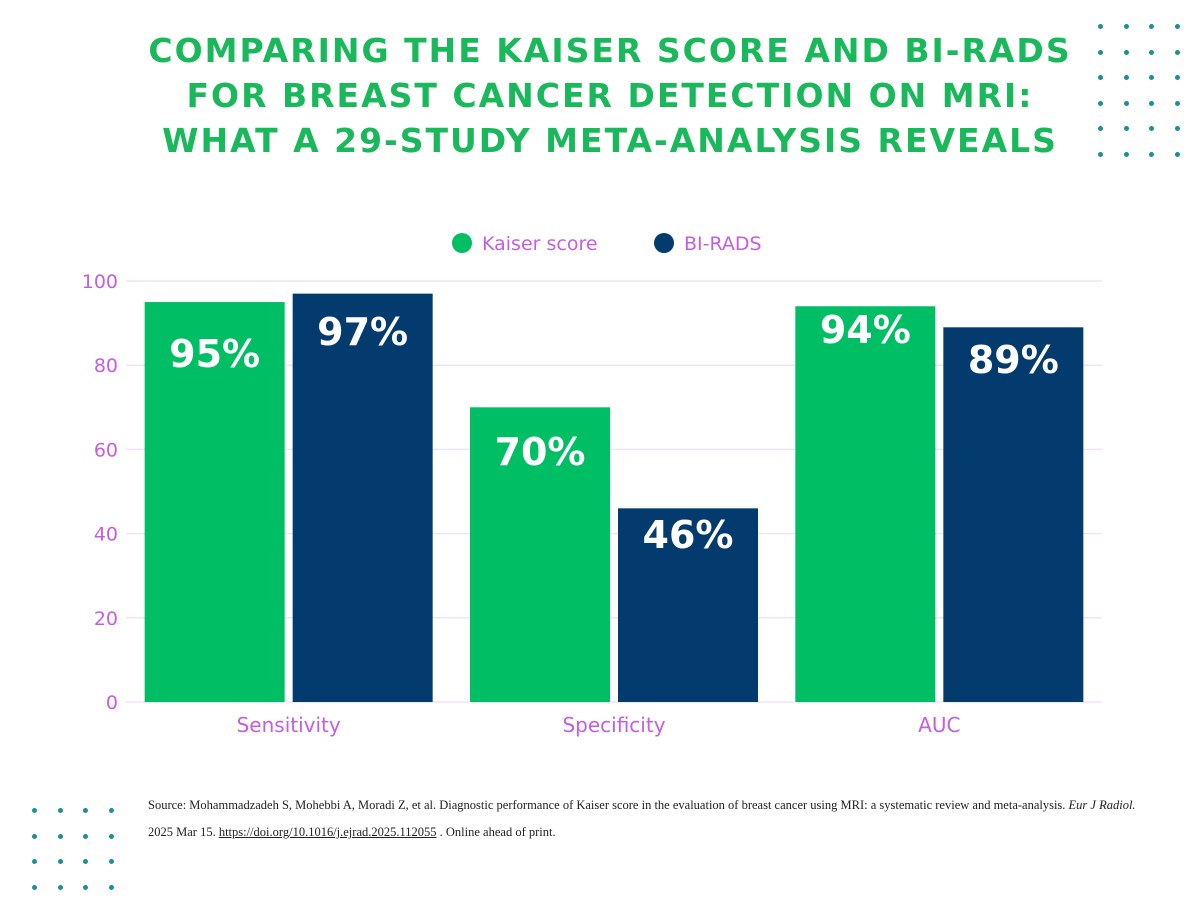 This screenshot has width=1200, height=900. Describe the element at coordinates (610, 140) in the screenshot. I see `title-line-3: WHAT A 29-STUDY META-ANALYSIS REVEALS` at that location.